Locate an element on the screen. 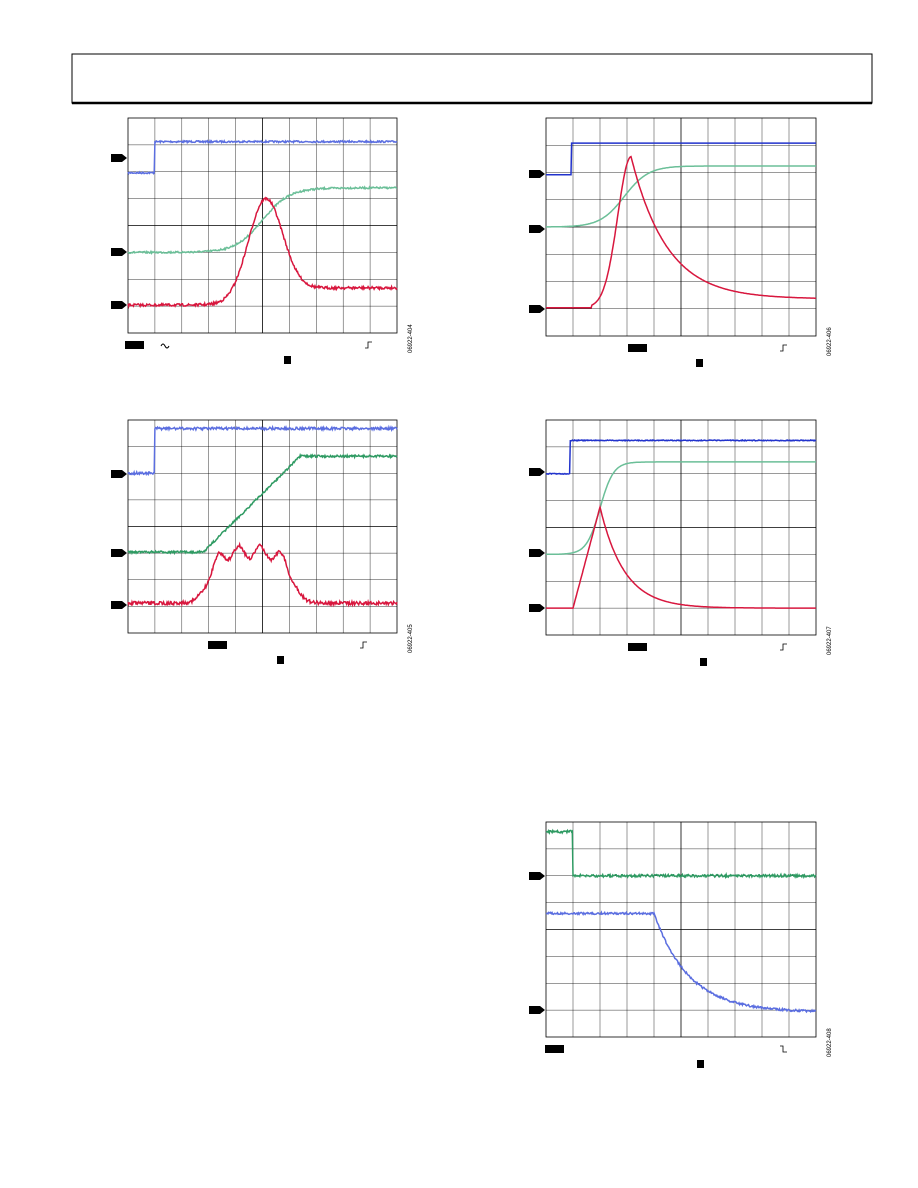 The image size is (918, 1188). coupling-icon is located at coordinates (165, 346).